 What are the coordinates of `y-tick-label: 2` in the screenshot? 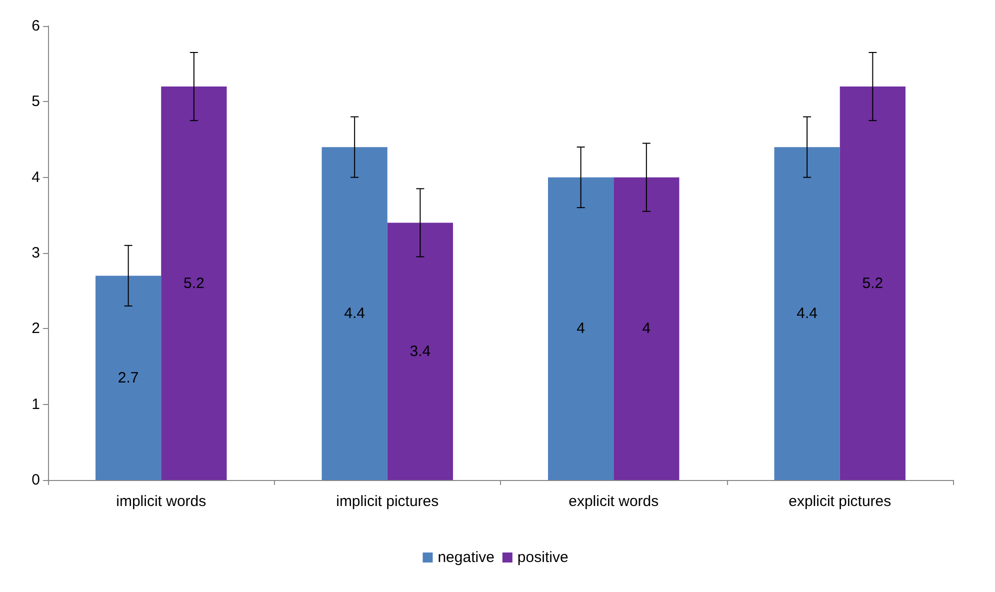 It's located at (36, 329).